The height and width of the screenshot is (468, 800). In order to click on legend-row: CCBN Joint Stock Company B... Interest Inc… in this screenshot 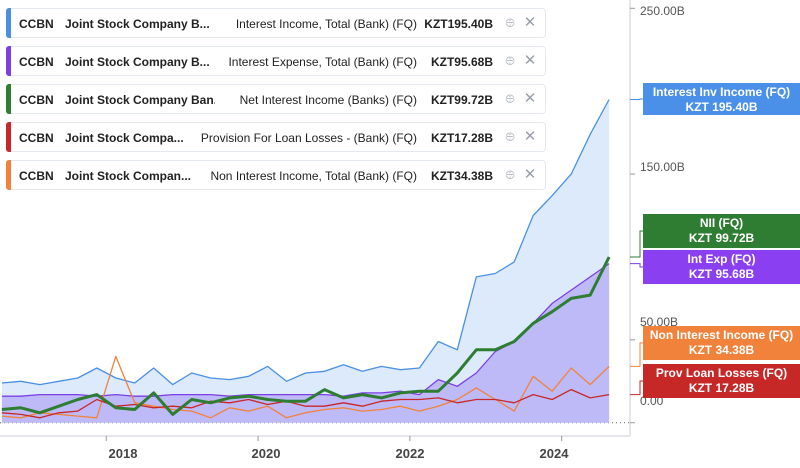, I will do `click(276, 23)`.